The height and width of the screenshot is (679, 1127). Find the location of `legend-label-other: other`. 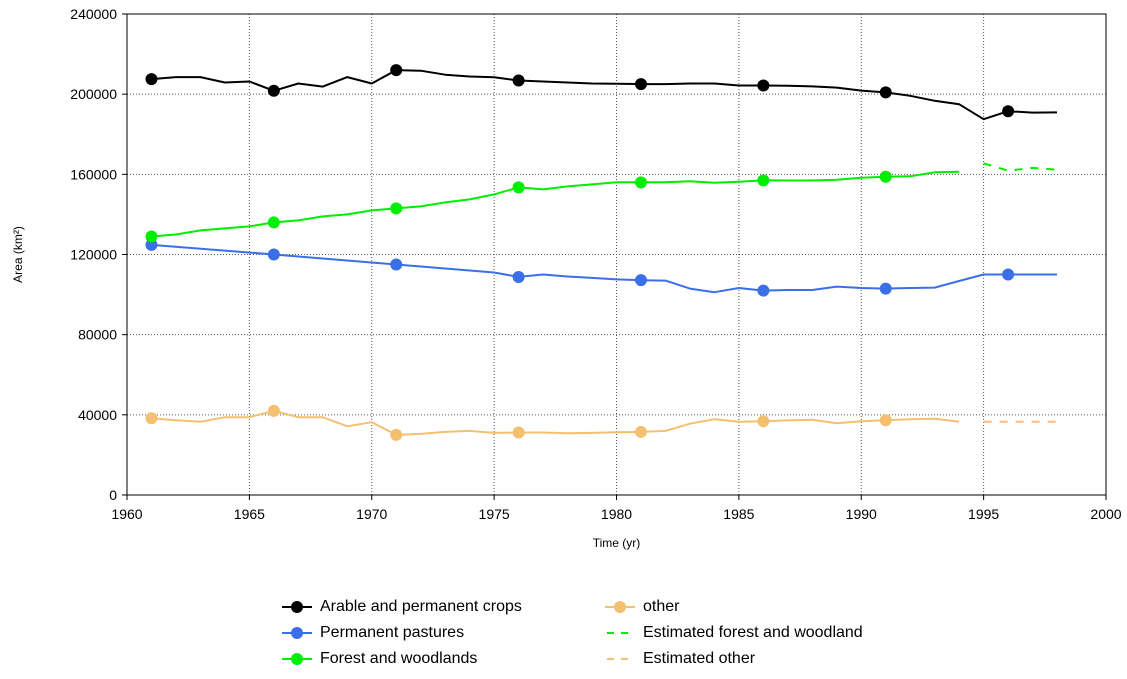

legend-label-other: other is located at coordinates (661, 606).